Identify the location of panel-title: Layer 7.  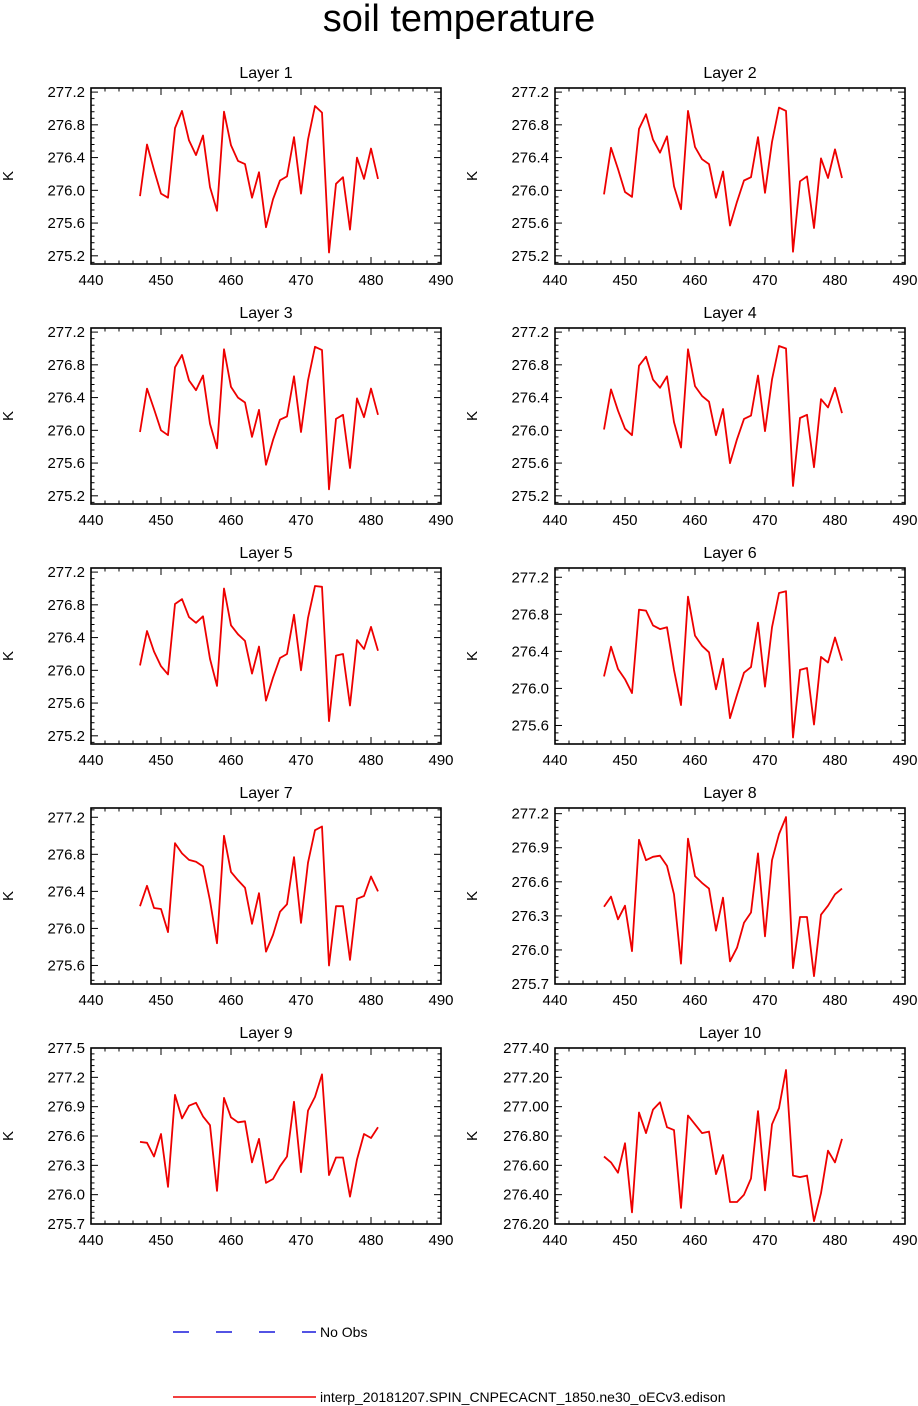
(265, 793).